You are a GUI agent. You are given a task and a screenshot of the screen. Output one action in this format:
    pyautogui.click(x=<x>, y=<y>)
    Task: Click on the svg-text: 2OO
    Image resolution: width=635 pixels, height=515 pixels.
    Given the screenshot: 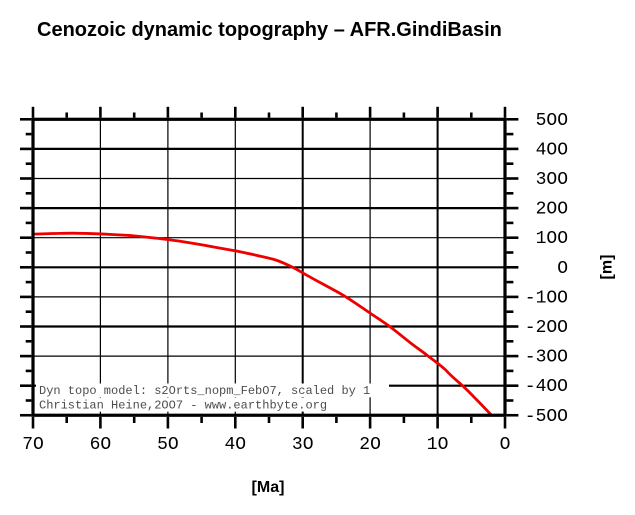 What is the action you would take?
    pyautogui.click(x=552, y=210)
    